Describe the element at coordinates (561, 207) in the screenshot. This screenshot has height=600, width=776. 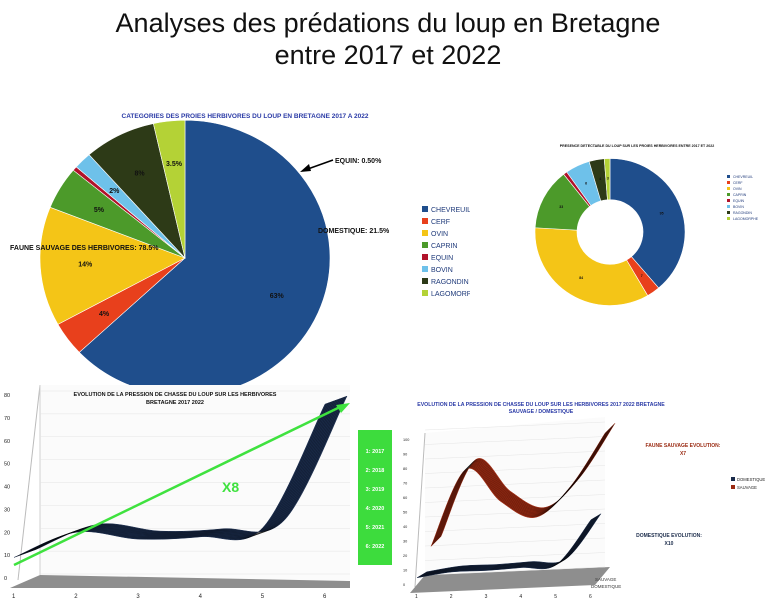
I see `slice-label-caprin: 33` at that location.